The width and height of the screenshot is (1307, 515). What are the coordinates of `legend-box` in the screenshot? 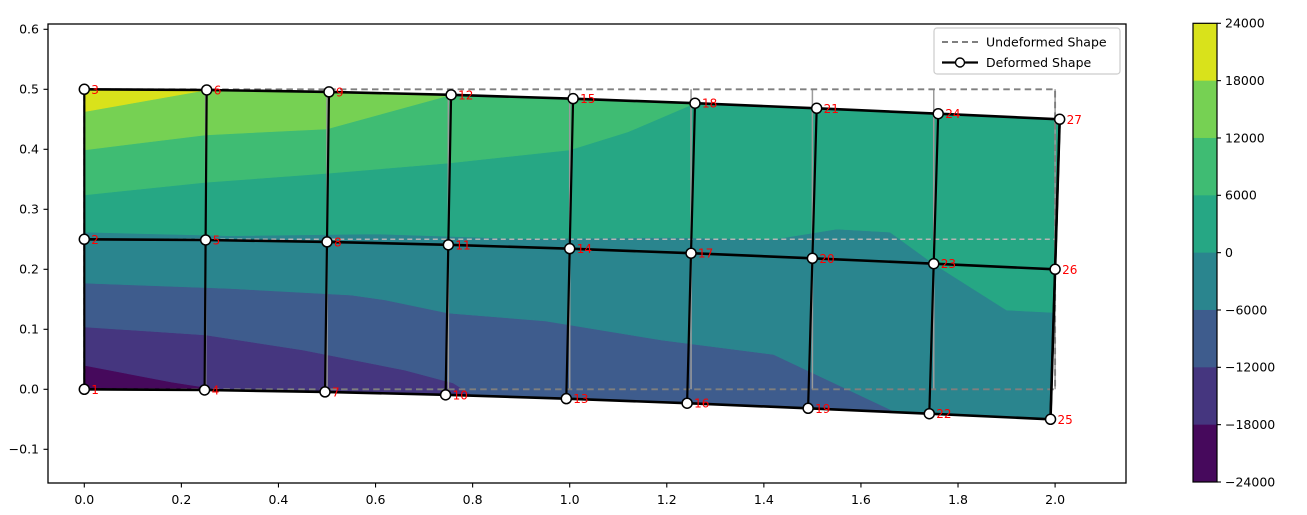 It's located at (1027, 51).